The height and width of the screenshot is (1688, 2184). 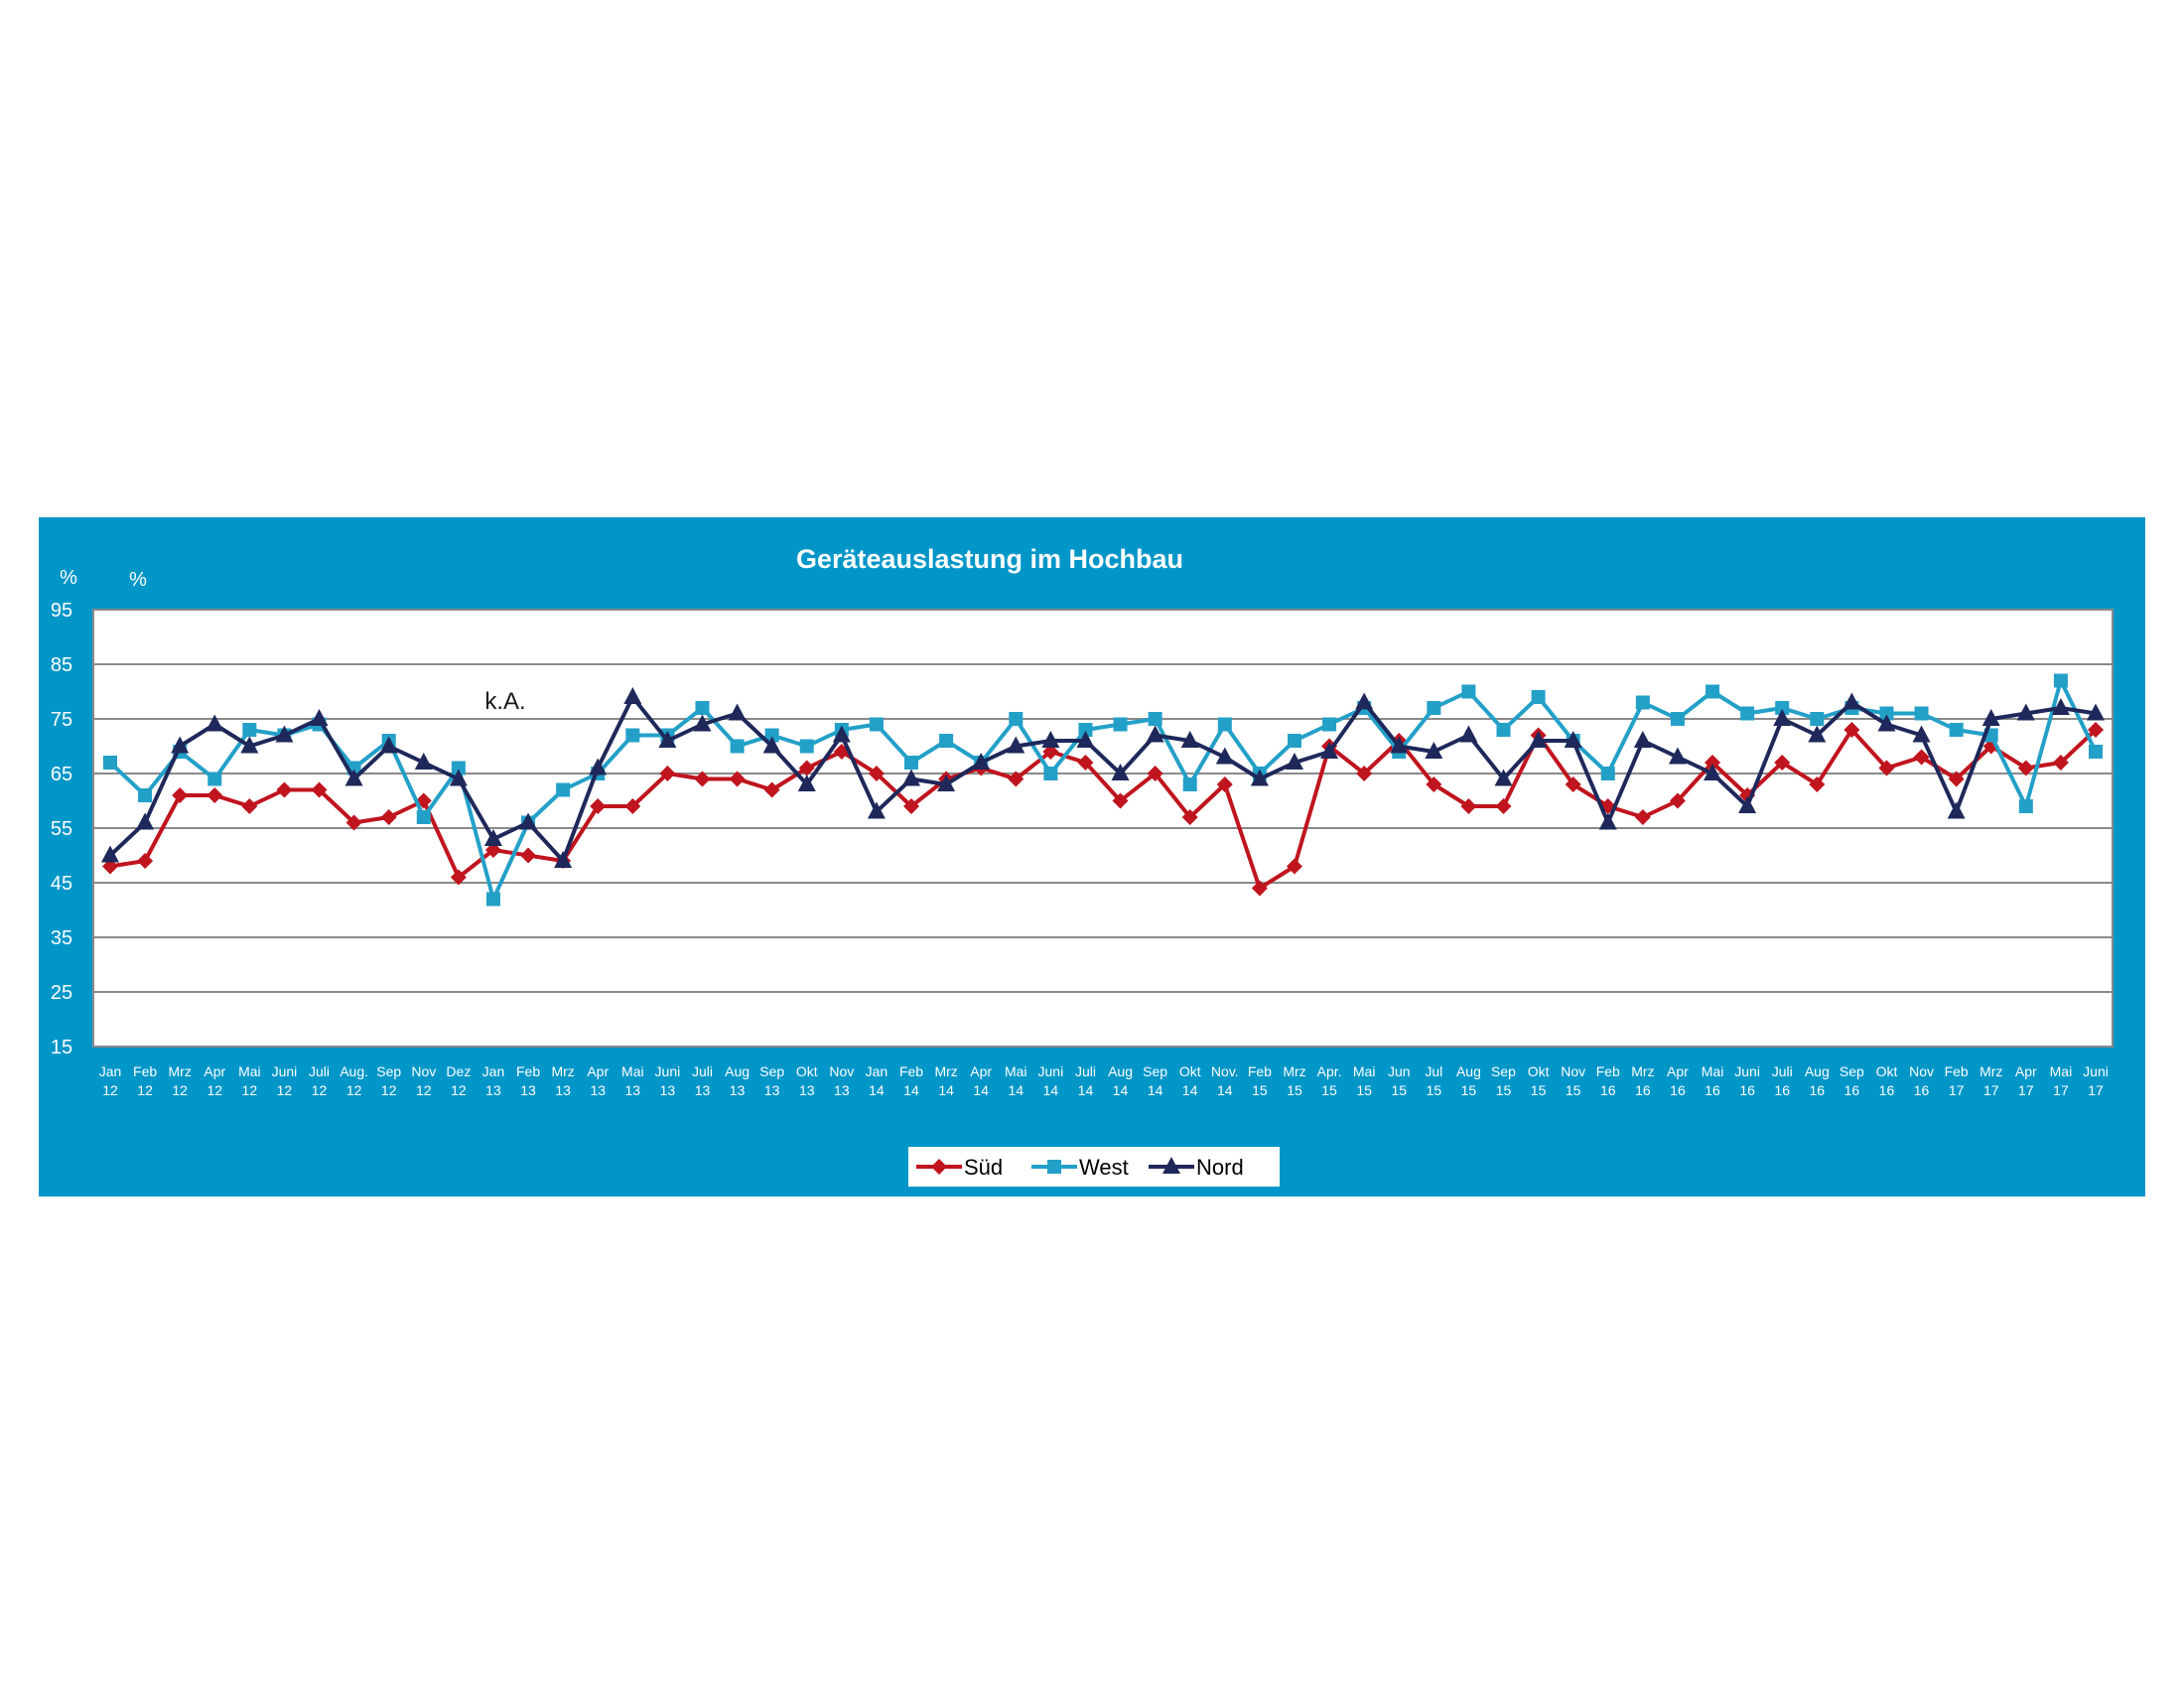 I want to click on x-tick-month: Mai, so click(x=632, y=1071).